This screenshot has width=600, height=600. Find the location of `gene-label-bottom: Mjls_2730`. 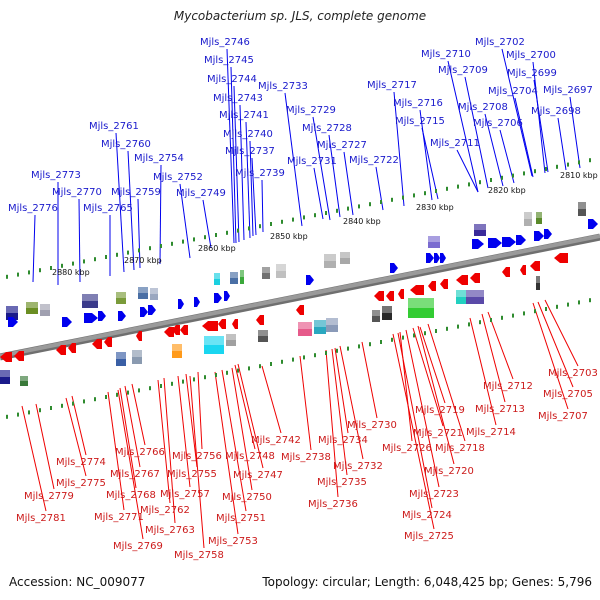

gene-label-bottom: Mjls_2730 is located at coordinates (372, 425).